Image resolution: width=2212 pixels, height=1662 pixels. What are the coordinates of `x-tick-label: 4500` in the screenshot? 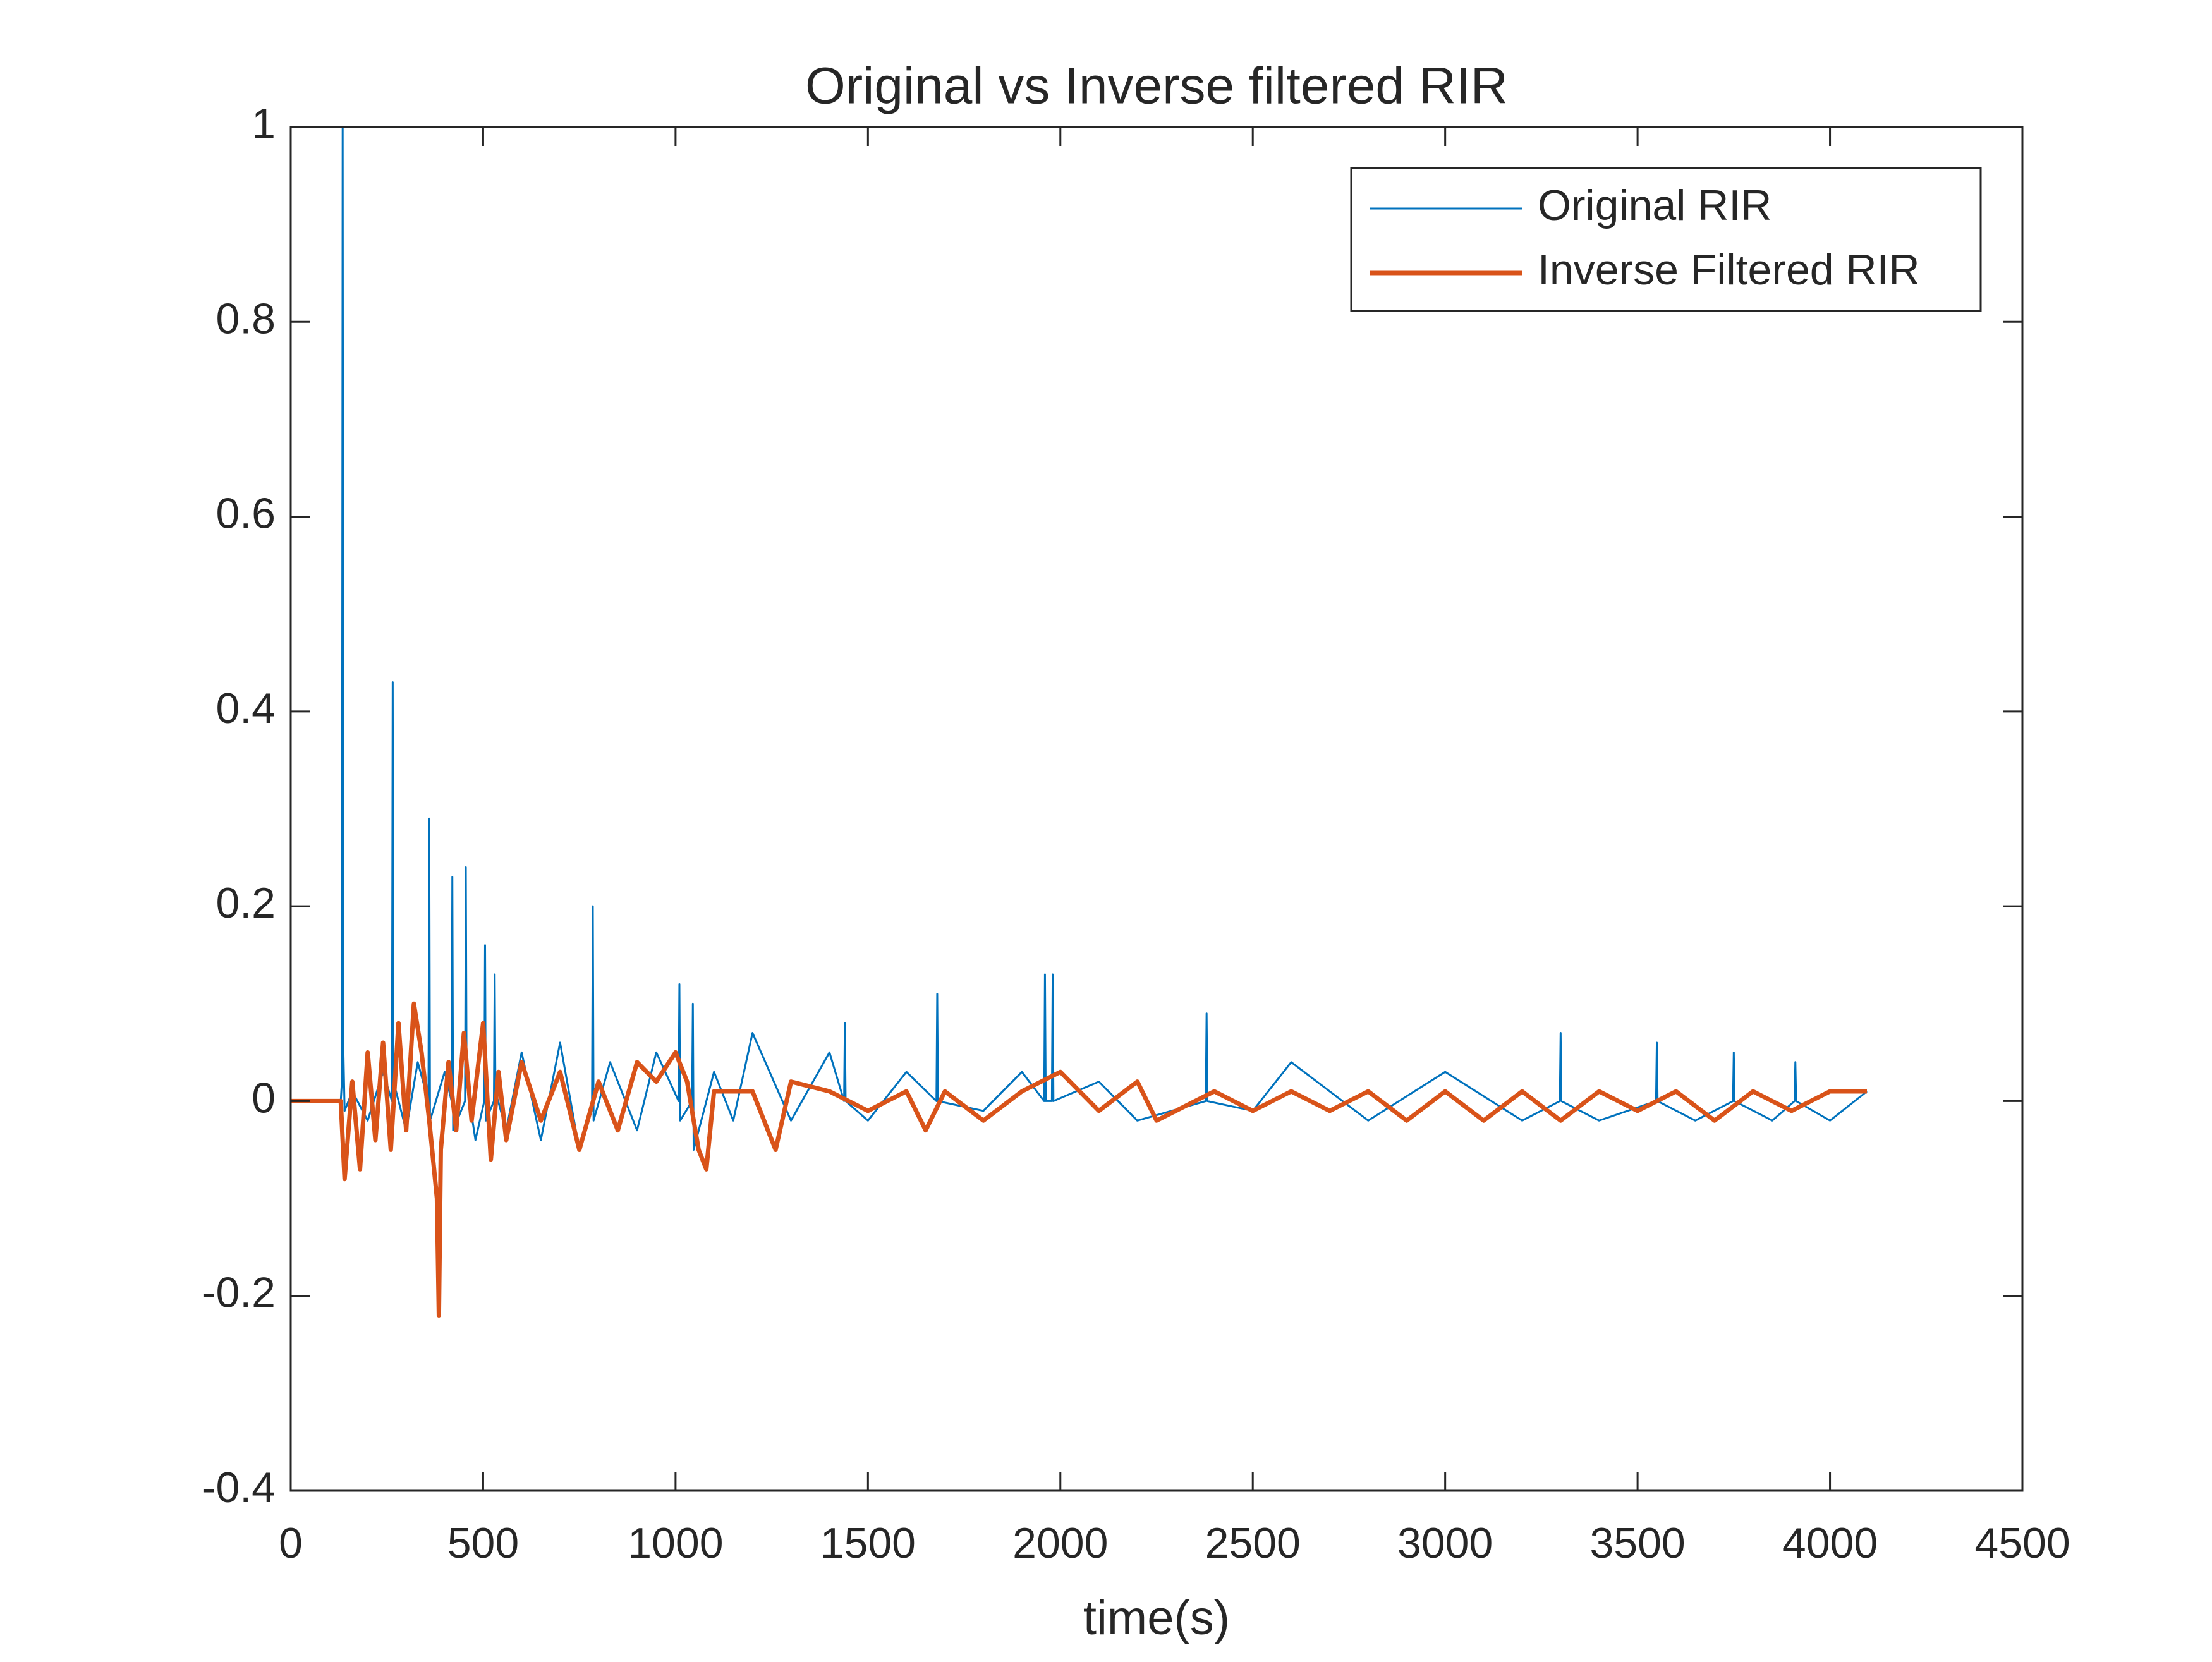 It's located at (2022, 1543).